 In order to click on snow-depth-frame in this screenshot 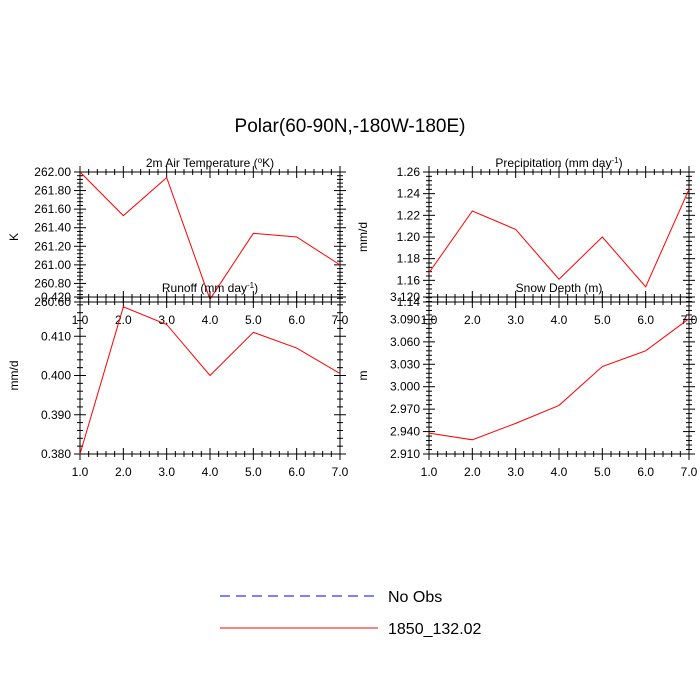, I will do `click(559, 375)`.